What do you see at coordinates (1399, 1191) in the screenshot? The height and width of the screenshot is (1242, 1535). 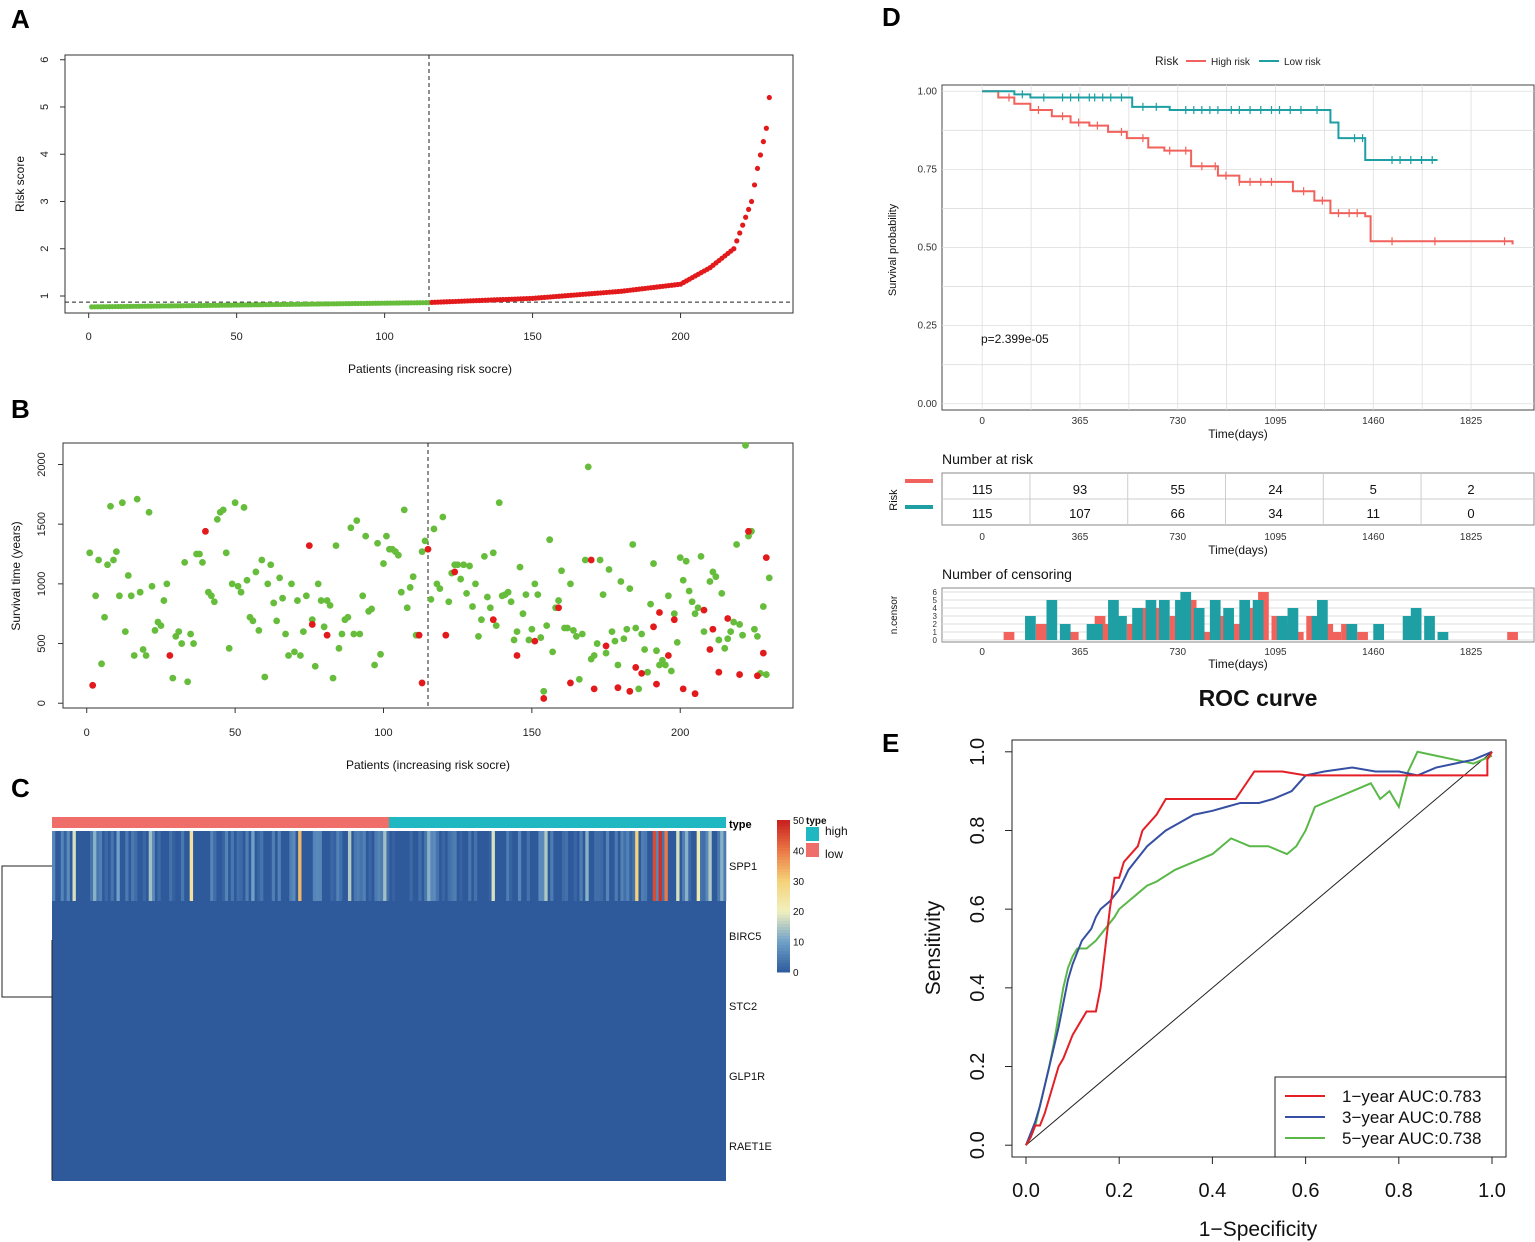 I see `roc-x-tick-label: 0.8` at bounding box center [1399, 1191].